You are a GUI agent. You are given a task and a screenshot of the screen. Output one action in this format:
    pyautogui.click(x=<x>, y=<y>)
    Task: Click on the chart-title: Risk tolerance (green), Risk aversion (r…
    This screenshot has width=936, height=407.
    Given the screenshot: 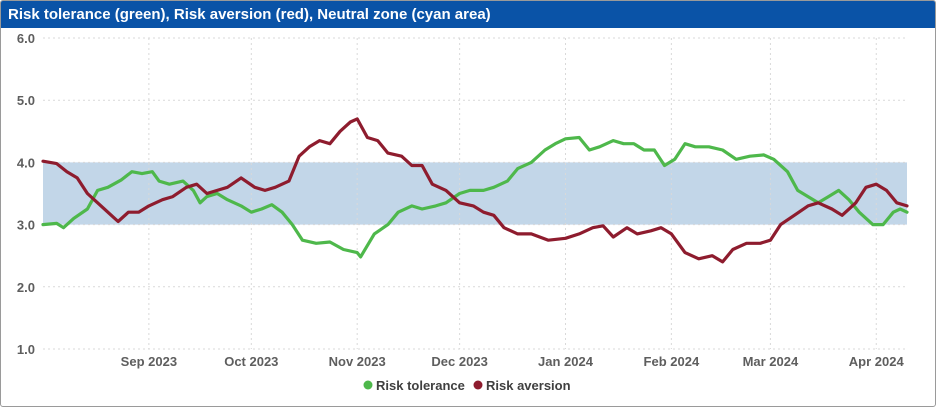 What is the action you would take?
    pyautogui.click(x=468, y=14)
    